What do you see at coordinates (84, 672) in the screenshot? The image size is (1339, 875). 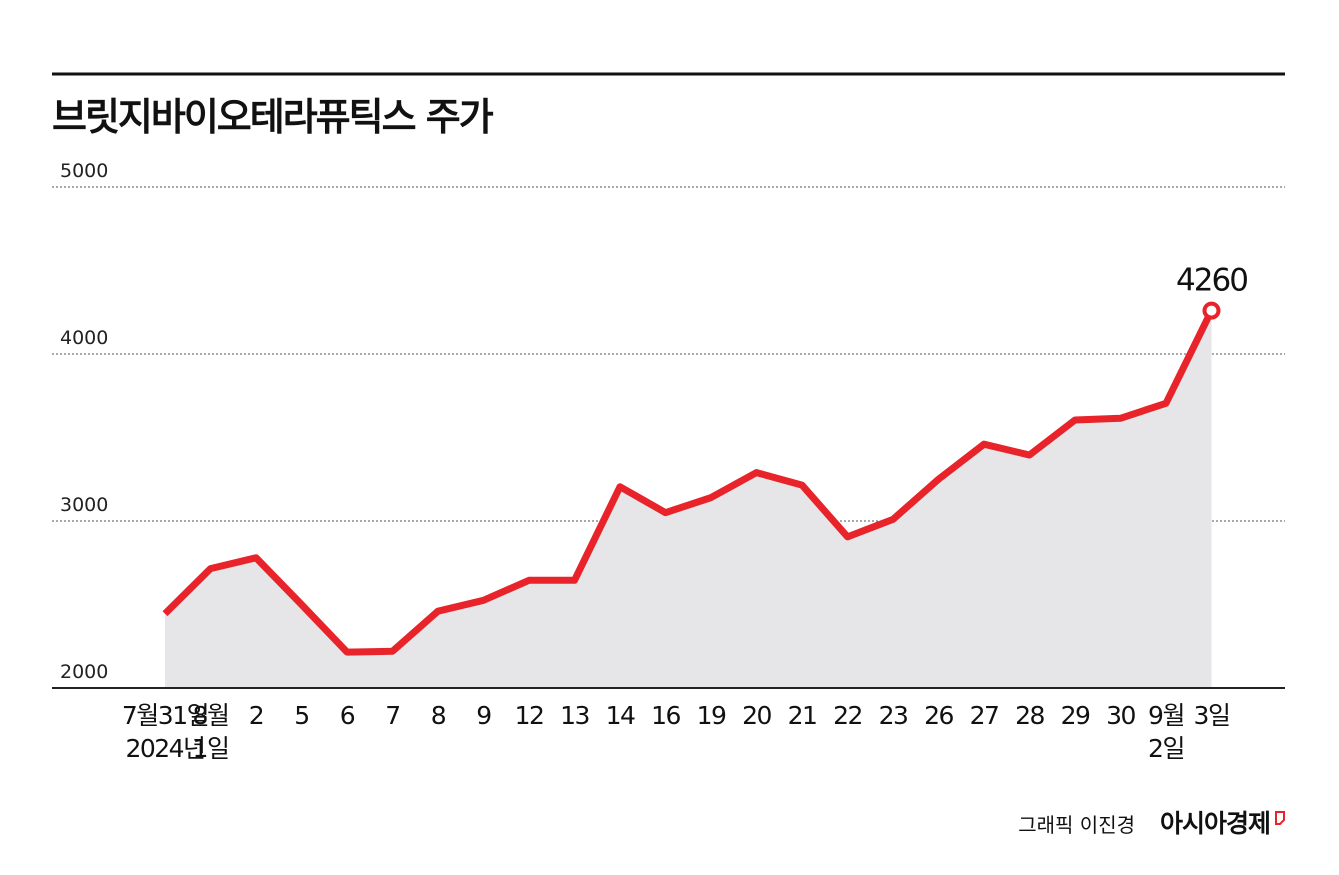 I see `y-tick-label: 2000` at bounding box center [84, 672].